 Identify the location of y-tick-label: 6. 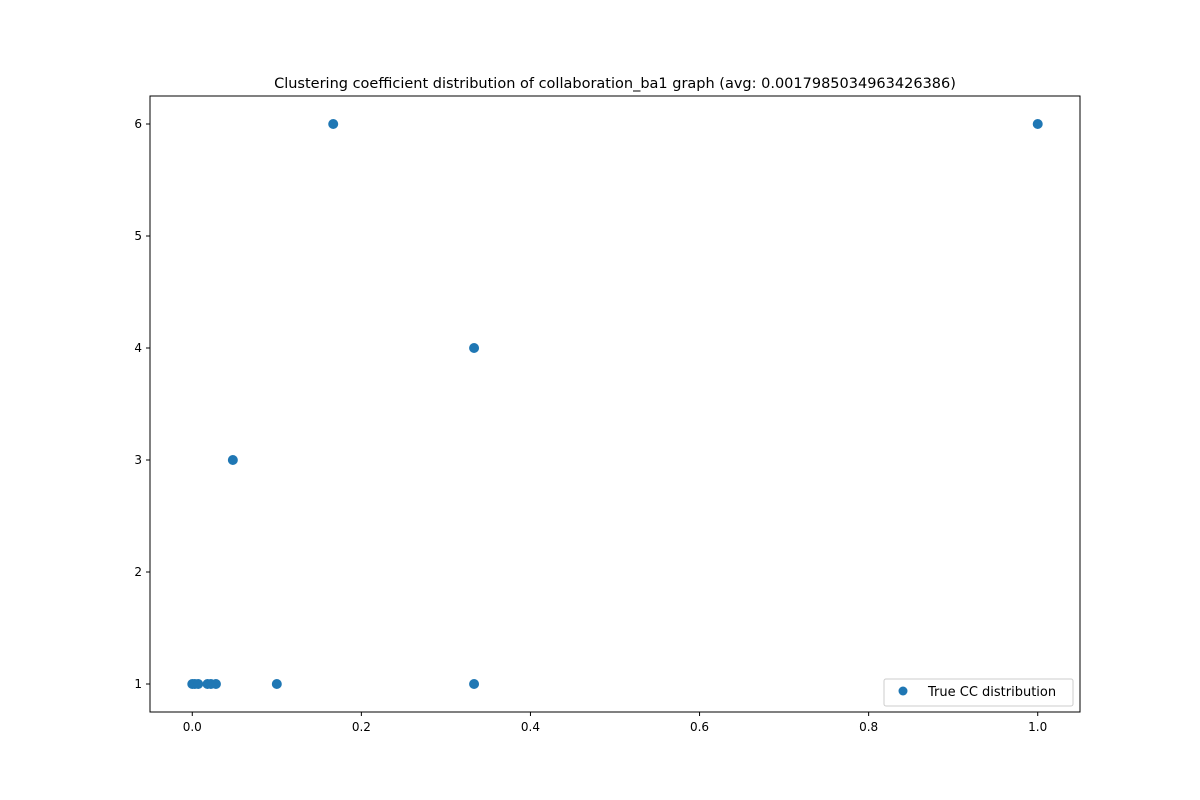
(138, 124).